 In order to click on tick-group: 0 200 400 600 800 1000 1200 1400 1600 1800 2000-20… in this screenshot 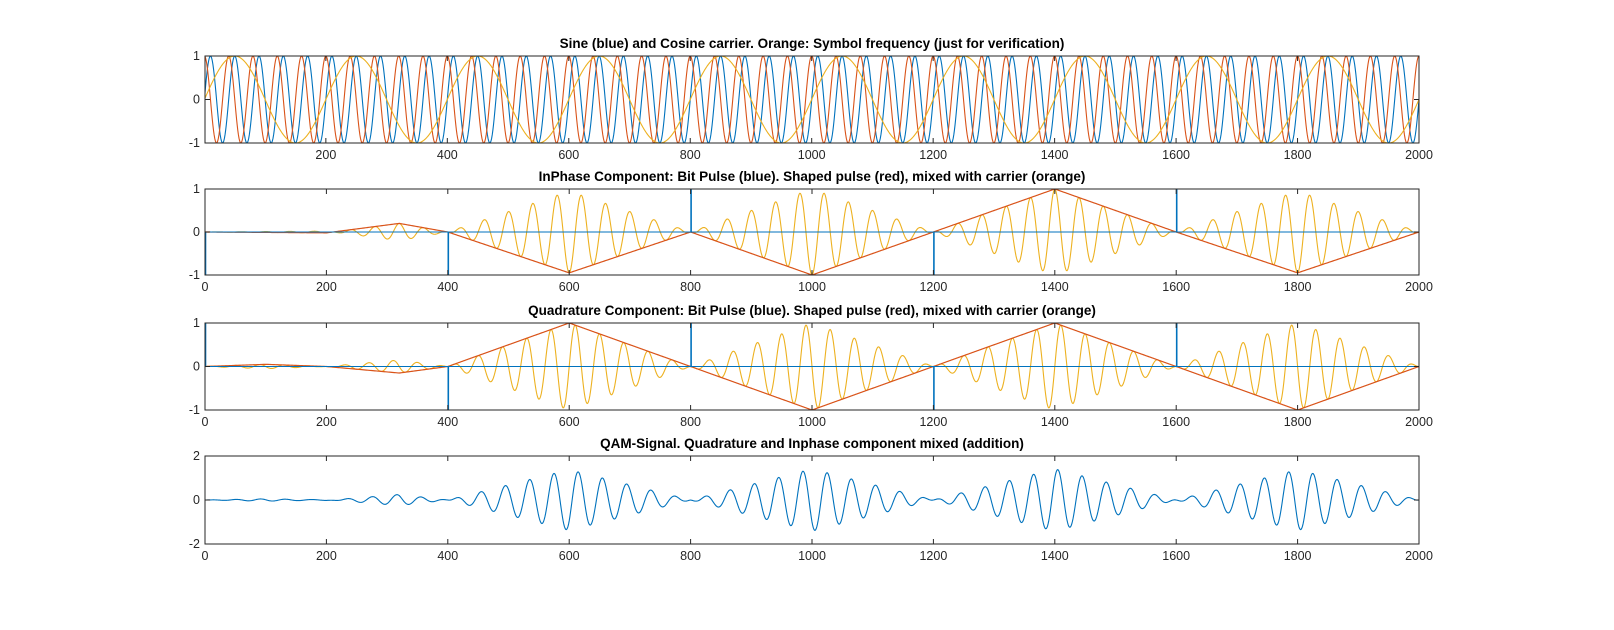, I will do `click(811, 506)`.